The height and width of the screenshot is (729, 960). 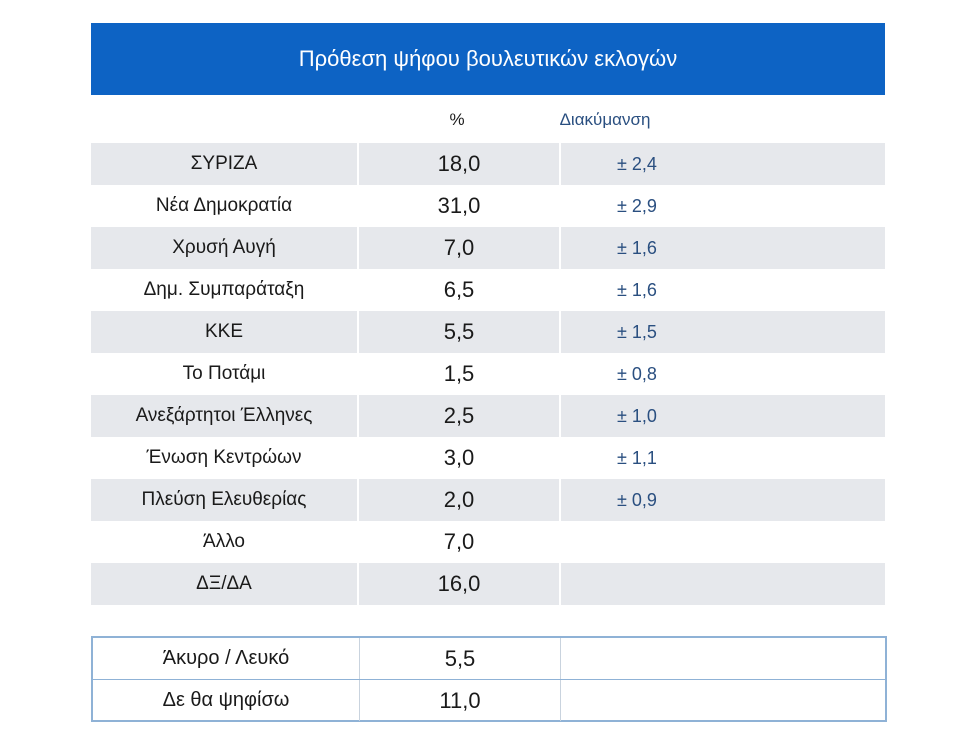 I want to click on party-name: Άλλο, so click(x=224, y=541).